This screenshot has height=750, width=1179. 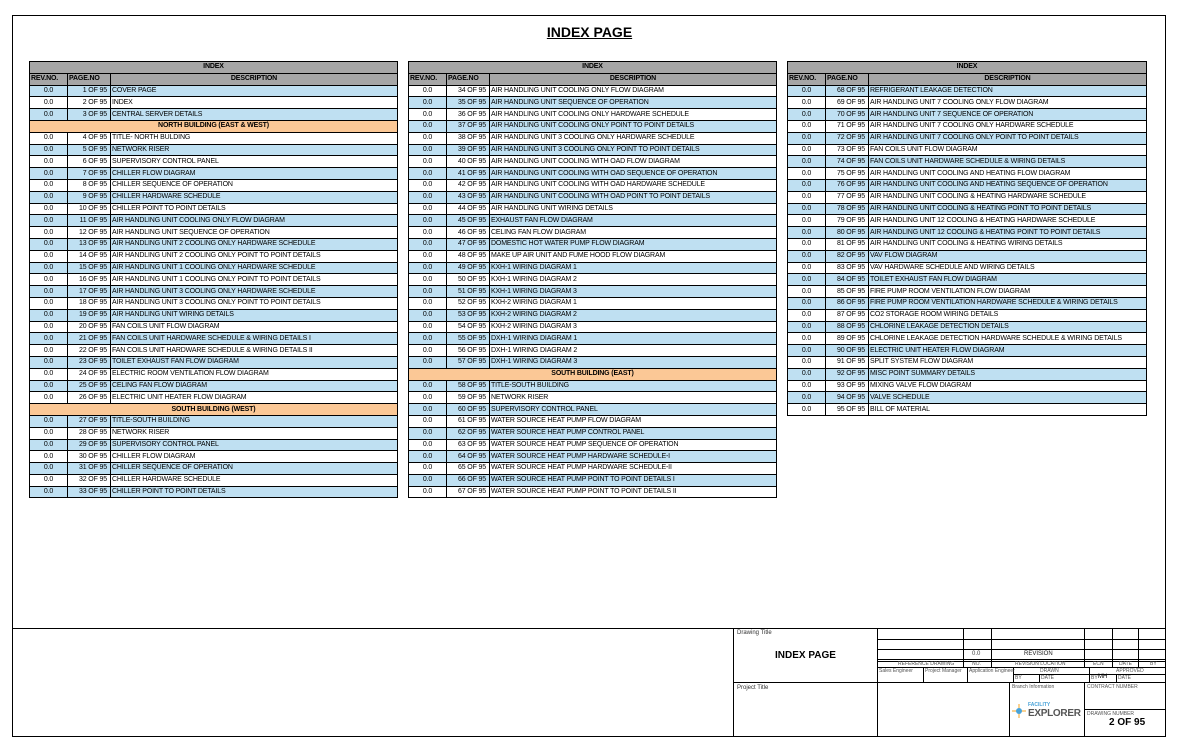 What do you see at coordinates (1007, 79) in the screenshot?
I see `description-header: DESCRIPTION` at bounding box center [1007, 79].